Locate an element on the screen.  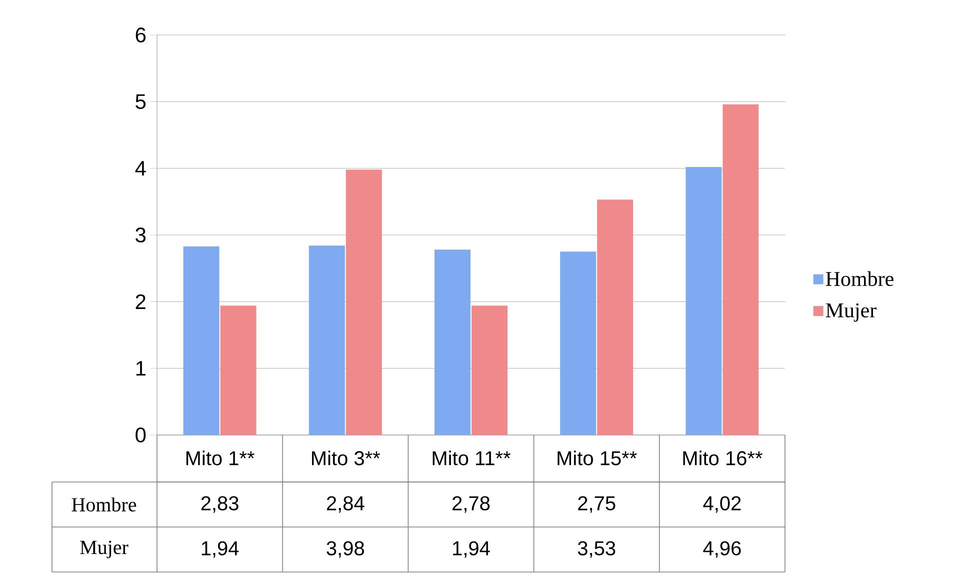
data-label: 2,78 is located at coordinates (471, 504).